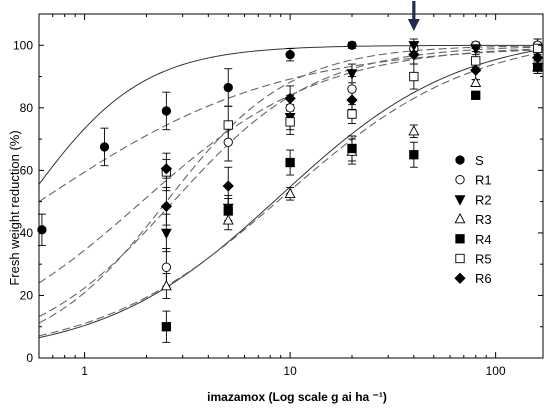 The height and width of the screenshot is (409, 550). Describe the element at coordinates (290, 371) in the screenshot. I see `x-tick-label: 10` at that location.